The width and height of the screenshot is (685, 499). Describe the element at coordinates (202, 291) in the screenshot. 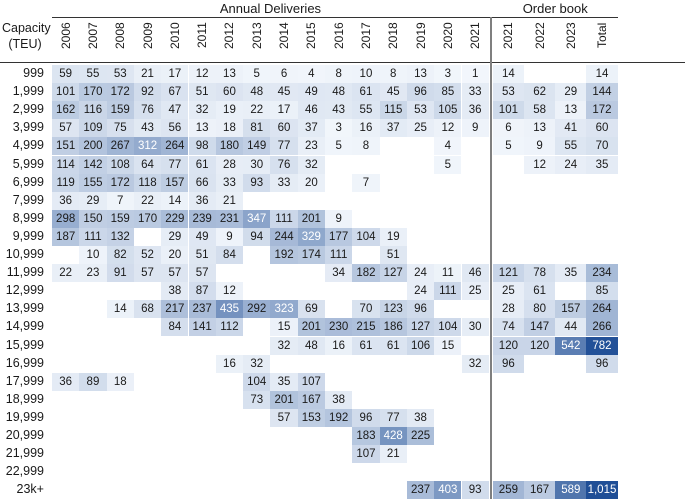

I see `heatmap-cell: 87` at that location.